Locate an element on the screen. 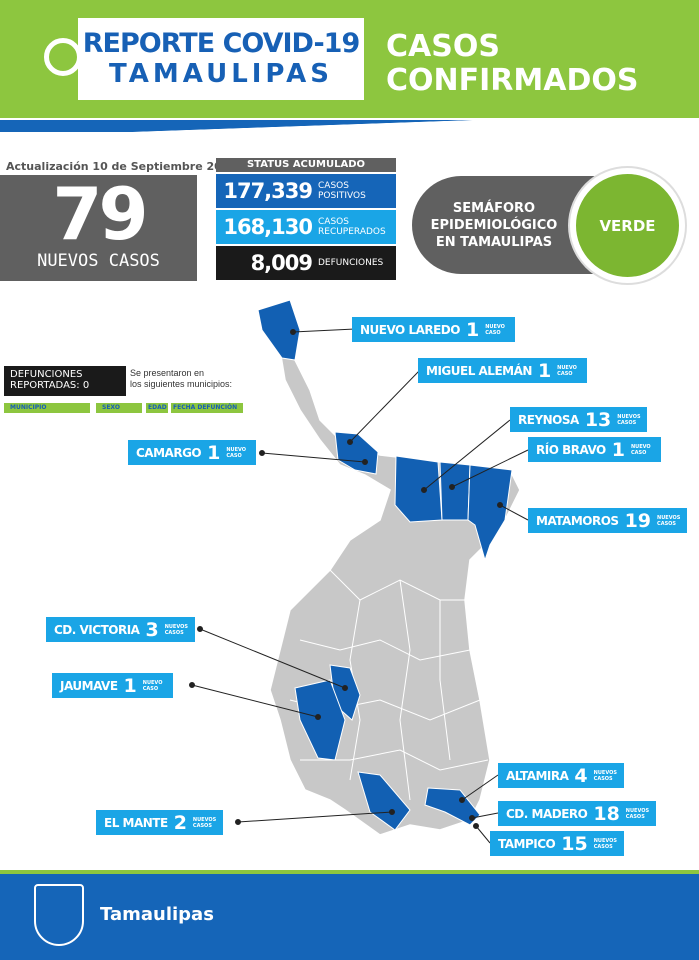  case-count: 19 is located at coordinates (638, 520).